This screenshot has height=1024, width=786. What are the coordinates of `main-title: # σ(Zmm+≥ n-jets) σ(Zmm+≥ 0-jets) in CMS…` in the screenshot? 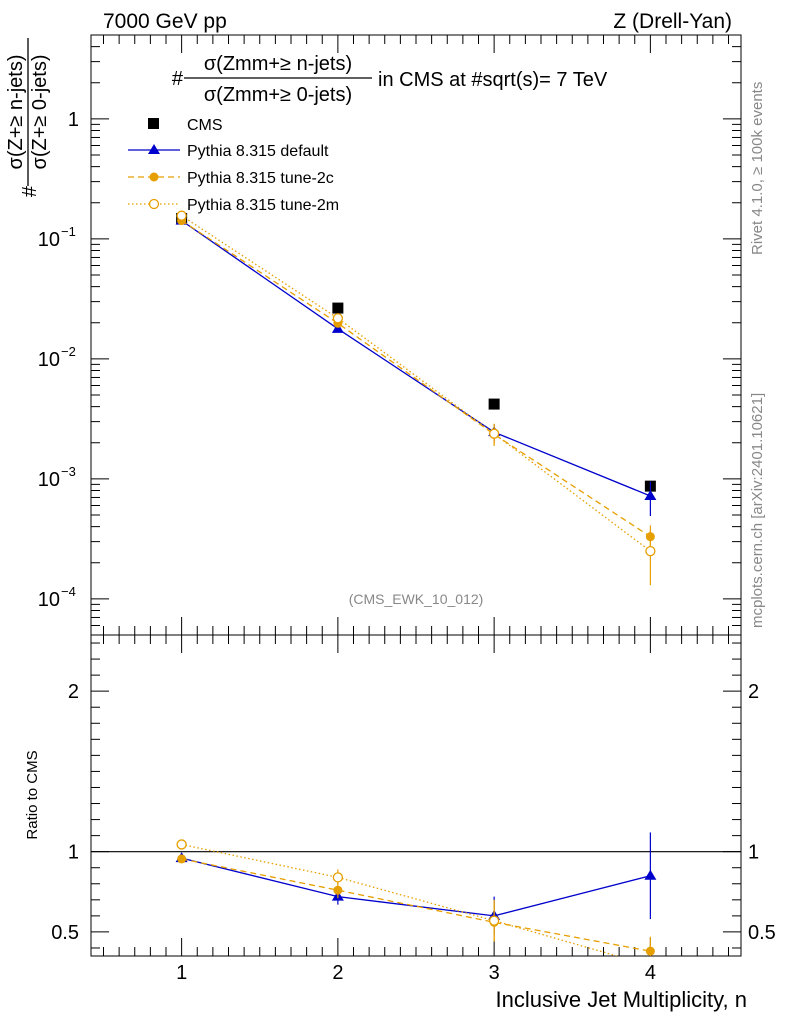 It's located at (390, 79).